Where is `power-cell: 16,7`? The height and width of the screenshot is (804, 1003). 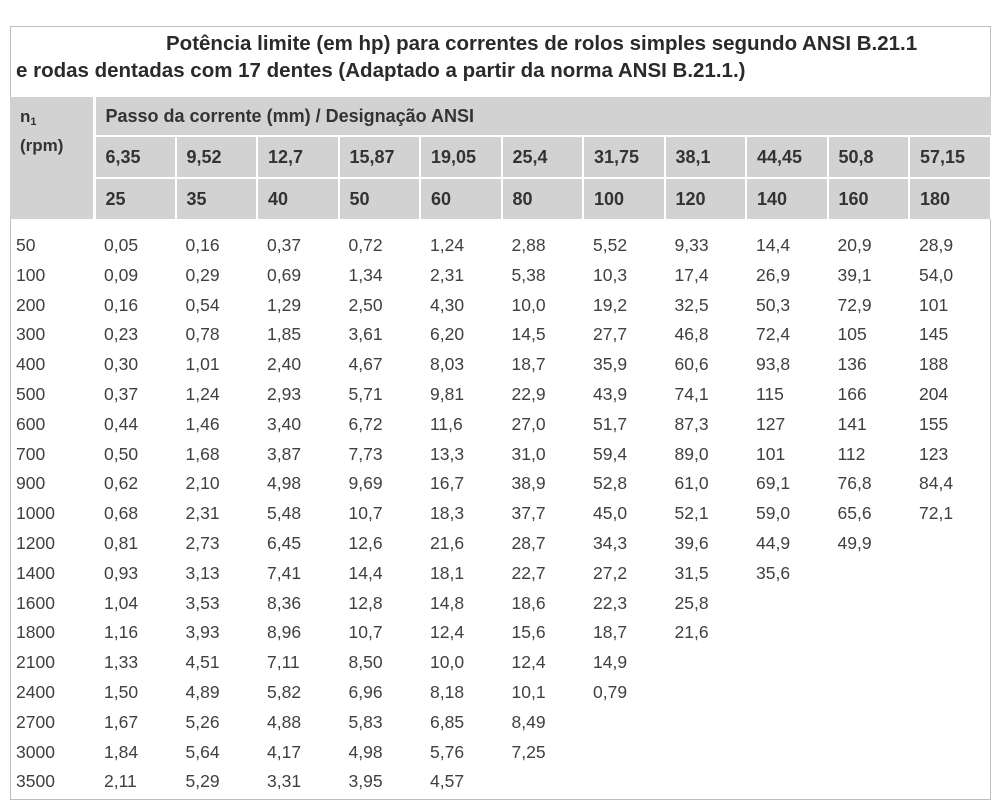 power-cell: 16,7 is located at coordinates (447, 483).